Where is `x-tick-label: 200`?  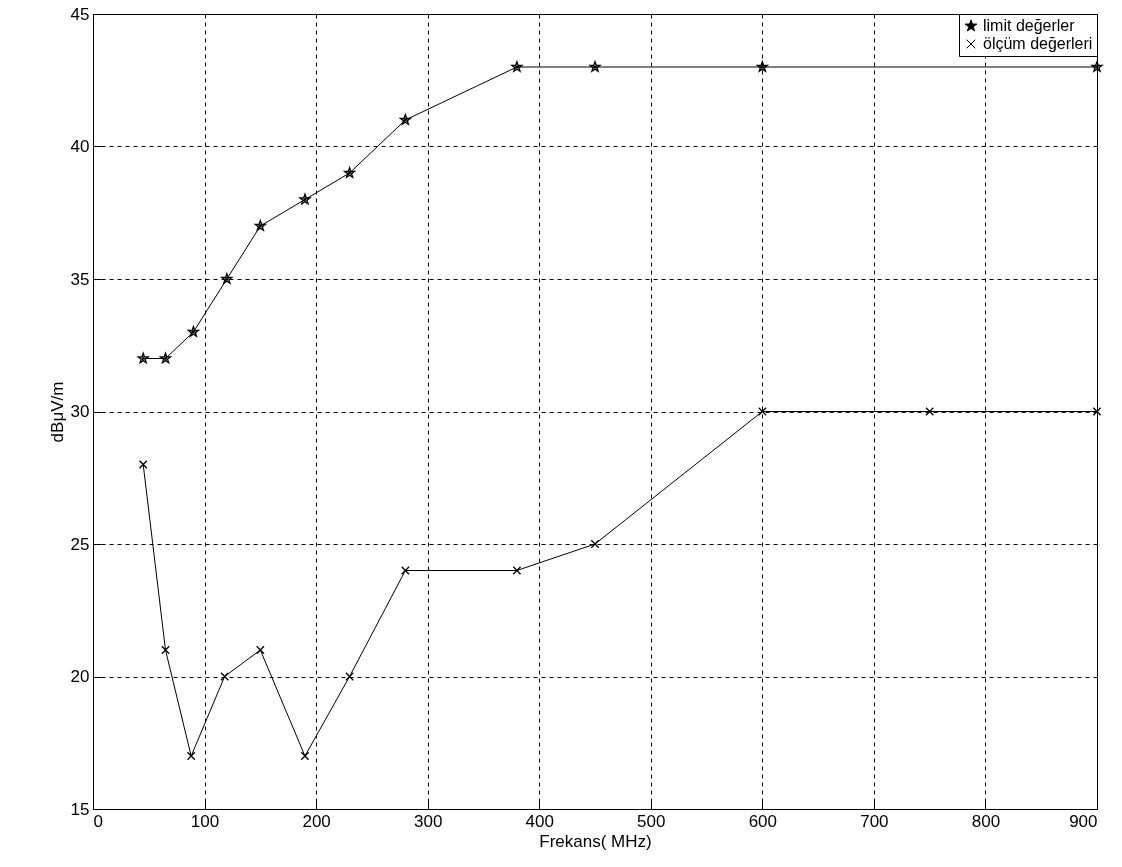 x-tick-label: 200 is located at coordinates (316, 821).